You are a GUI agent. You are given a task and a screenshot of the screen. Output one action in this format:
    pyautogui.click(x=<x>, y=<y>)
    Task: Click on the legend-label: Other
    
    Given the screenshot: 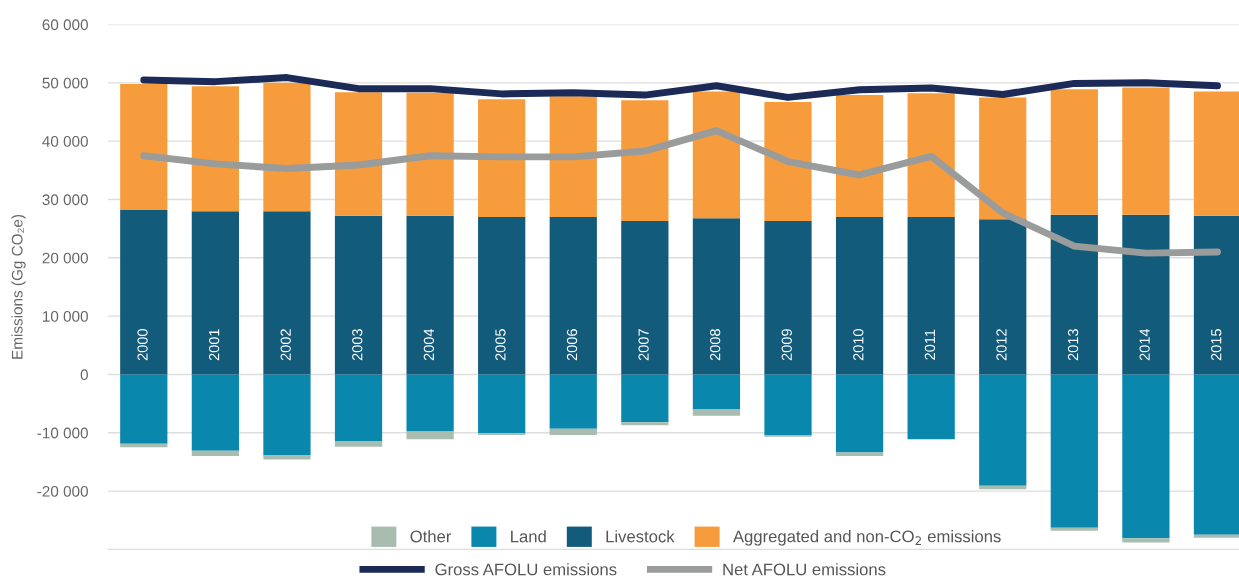 What is the action you would take?
    pyautogui.click(x=431, y=536)
    